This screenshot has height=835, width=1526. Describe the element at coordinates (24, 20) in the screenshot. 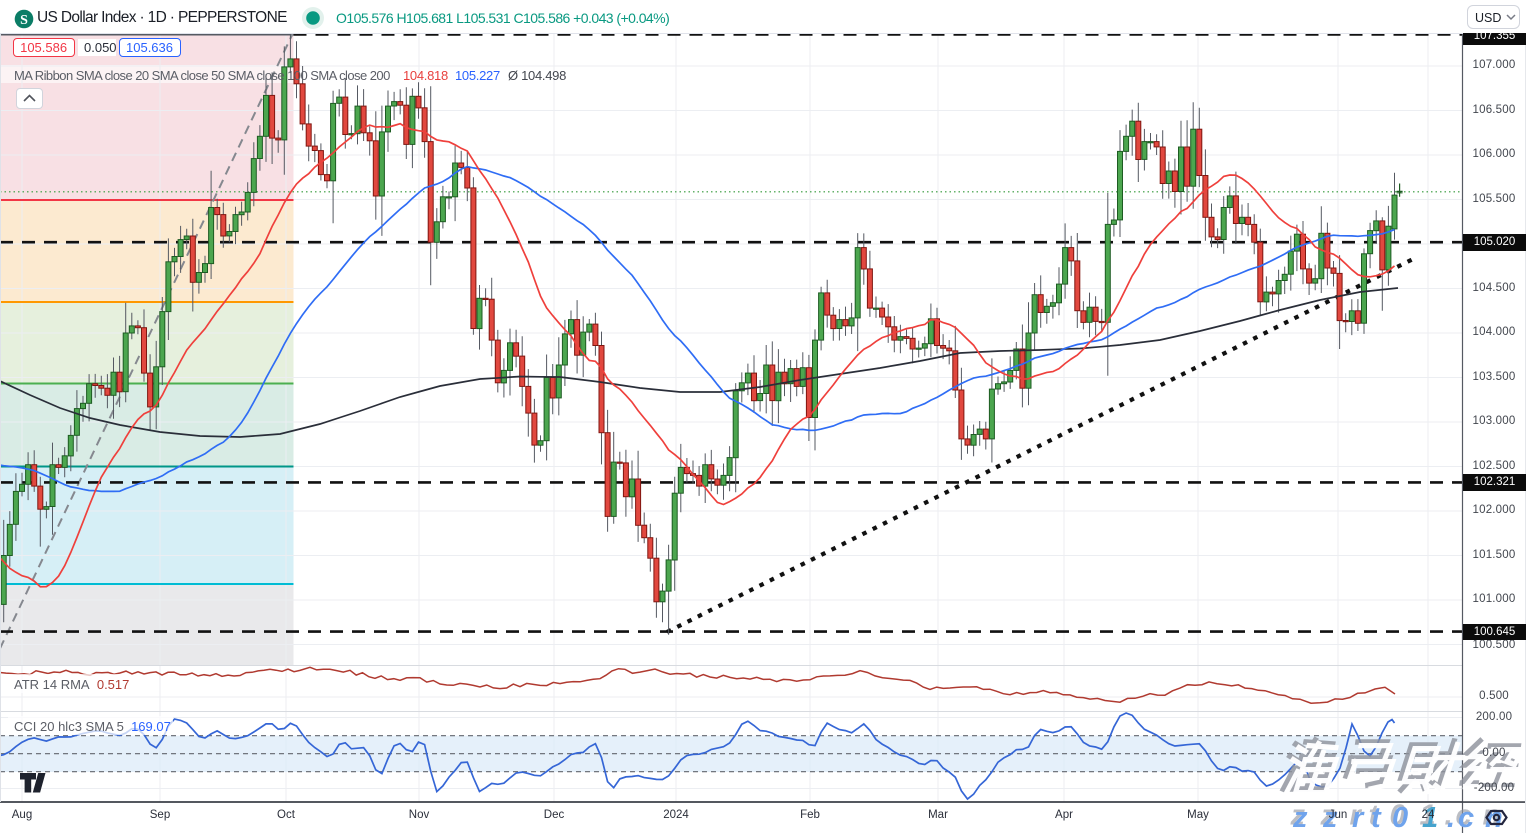

I see `svg-text: S` at that location.